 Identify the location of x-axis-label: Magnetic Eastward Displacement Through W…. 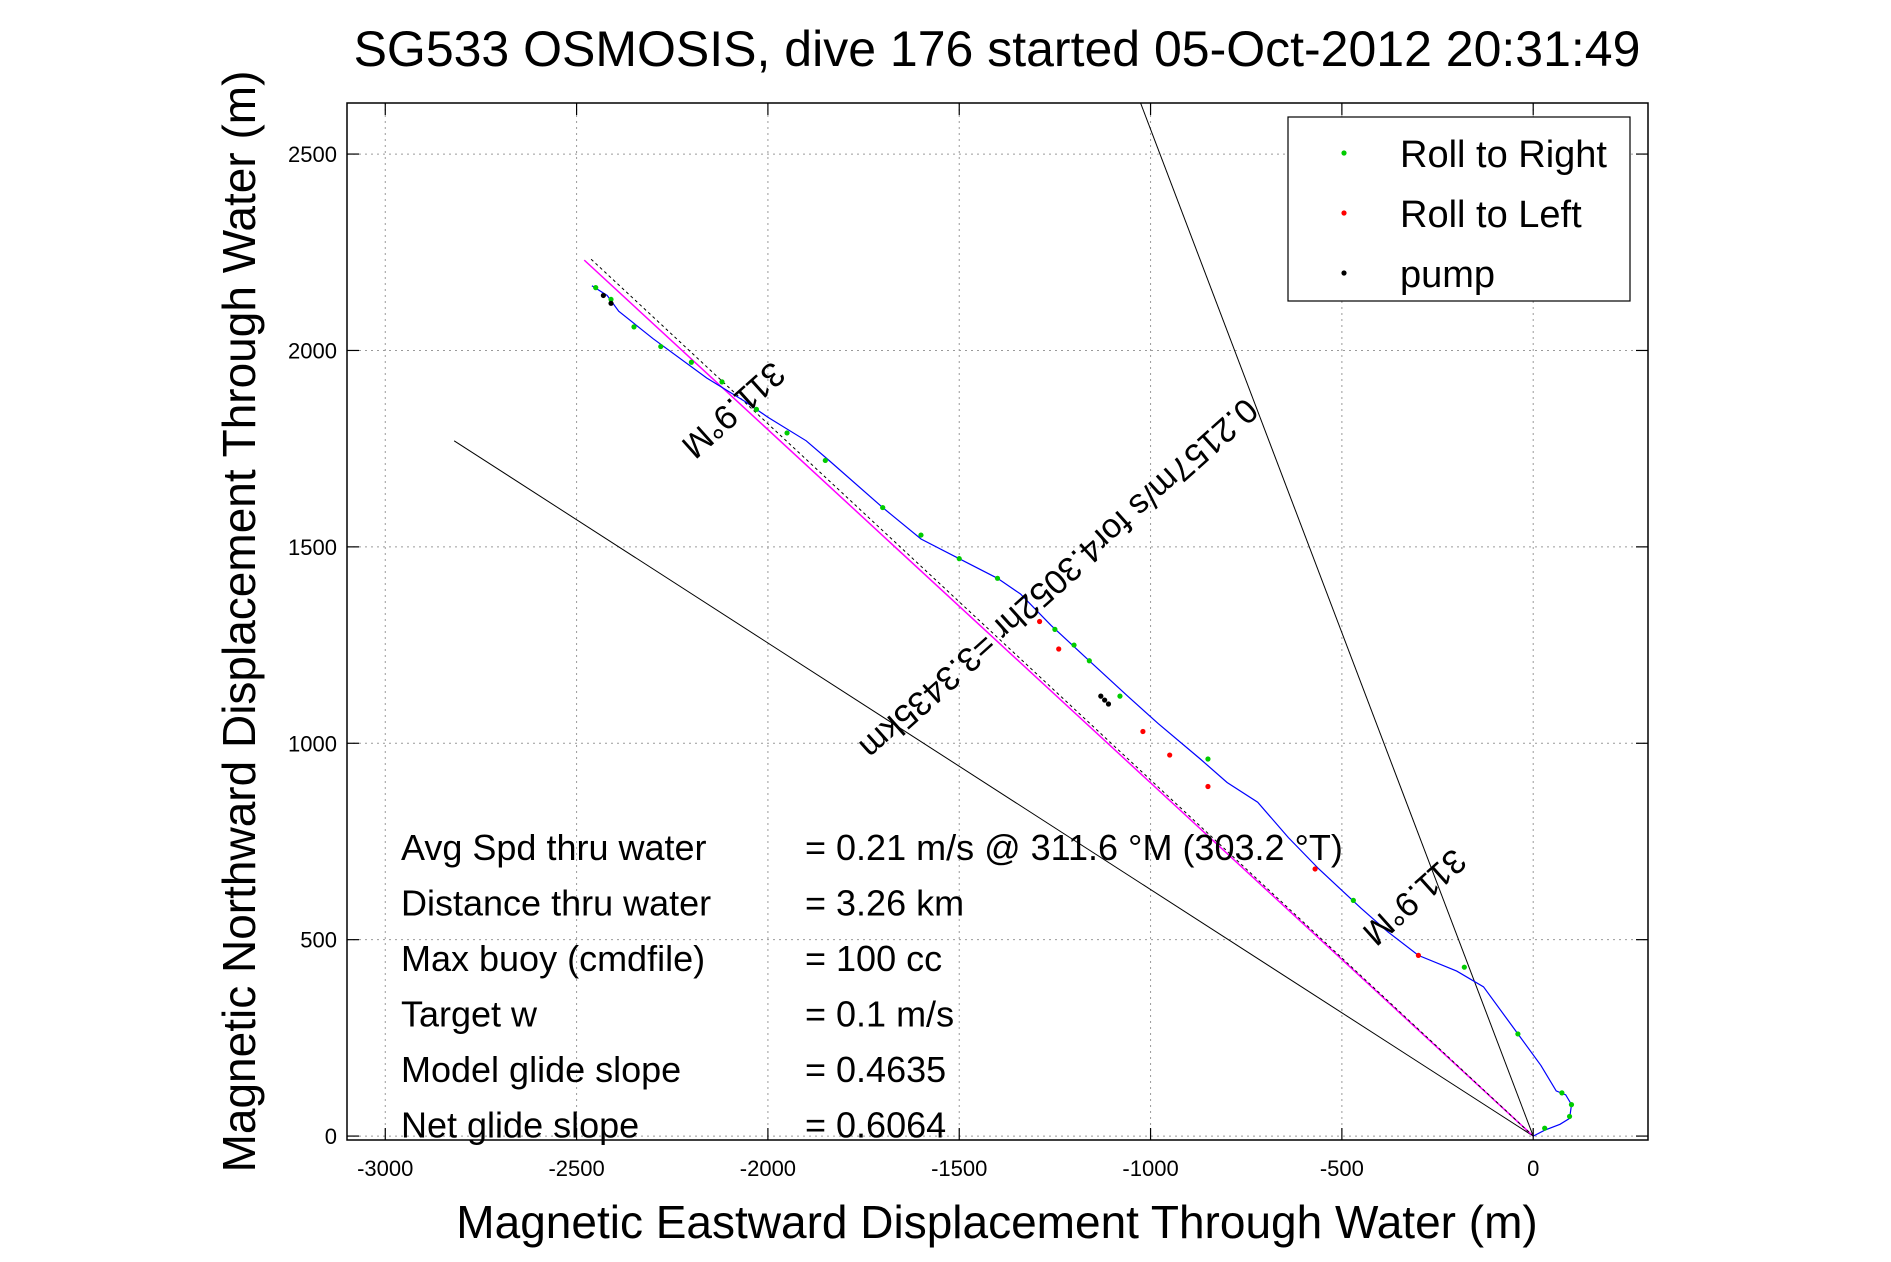
(996, 1222).